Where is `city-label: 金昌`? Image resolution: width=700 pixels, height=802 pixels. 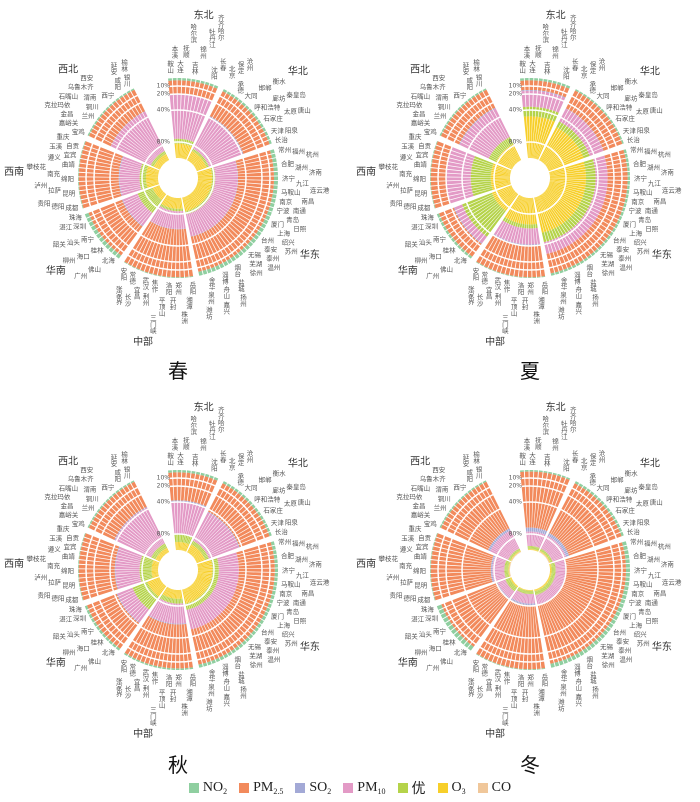 city-label: 金昌 is located at coordinates (419, 113).